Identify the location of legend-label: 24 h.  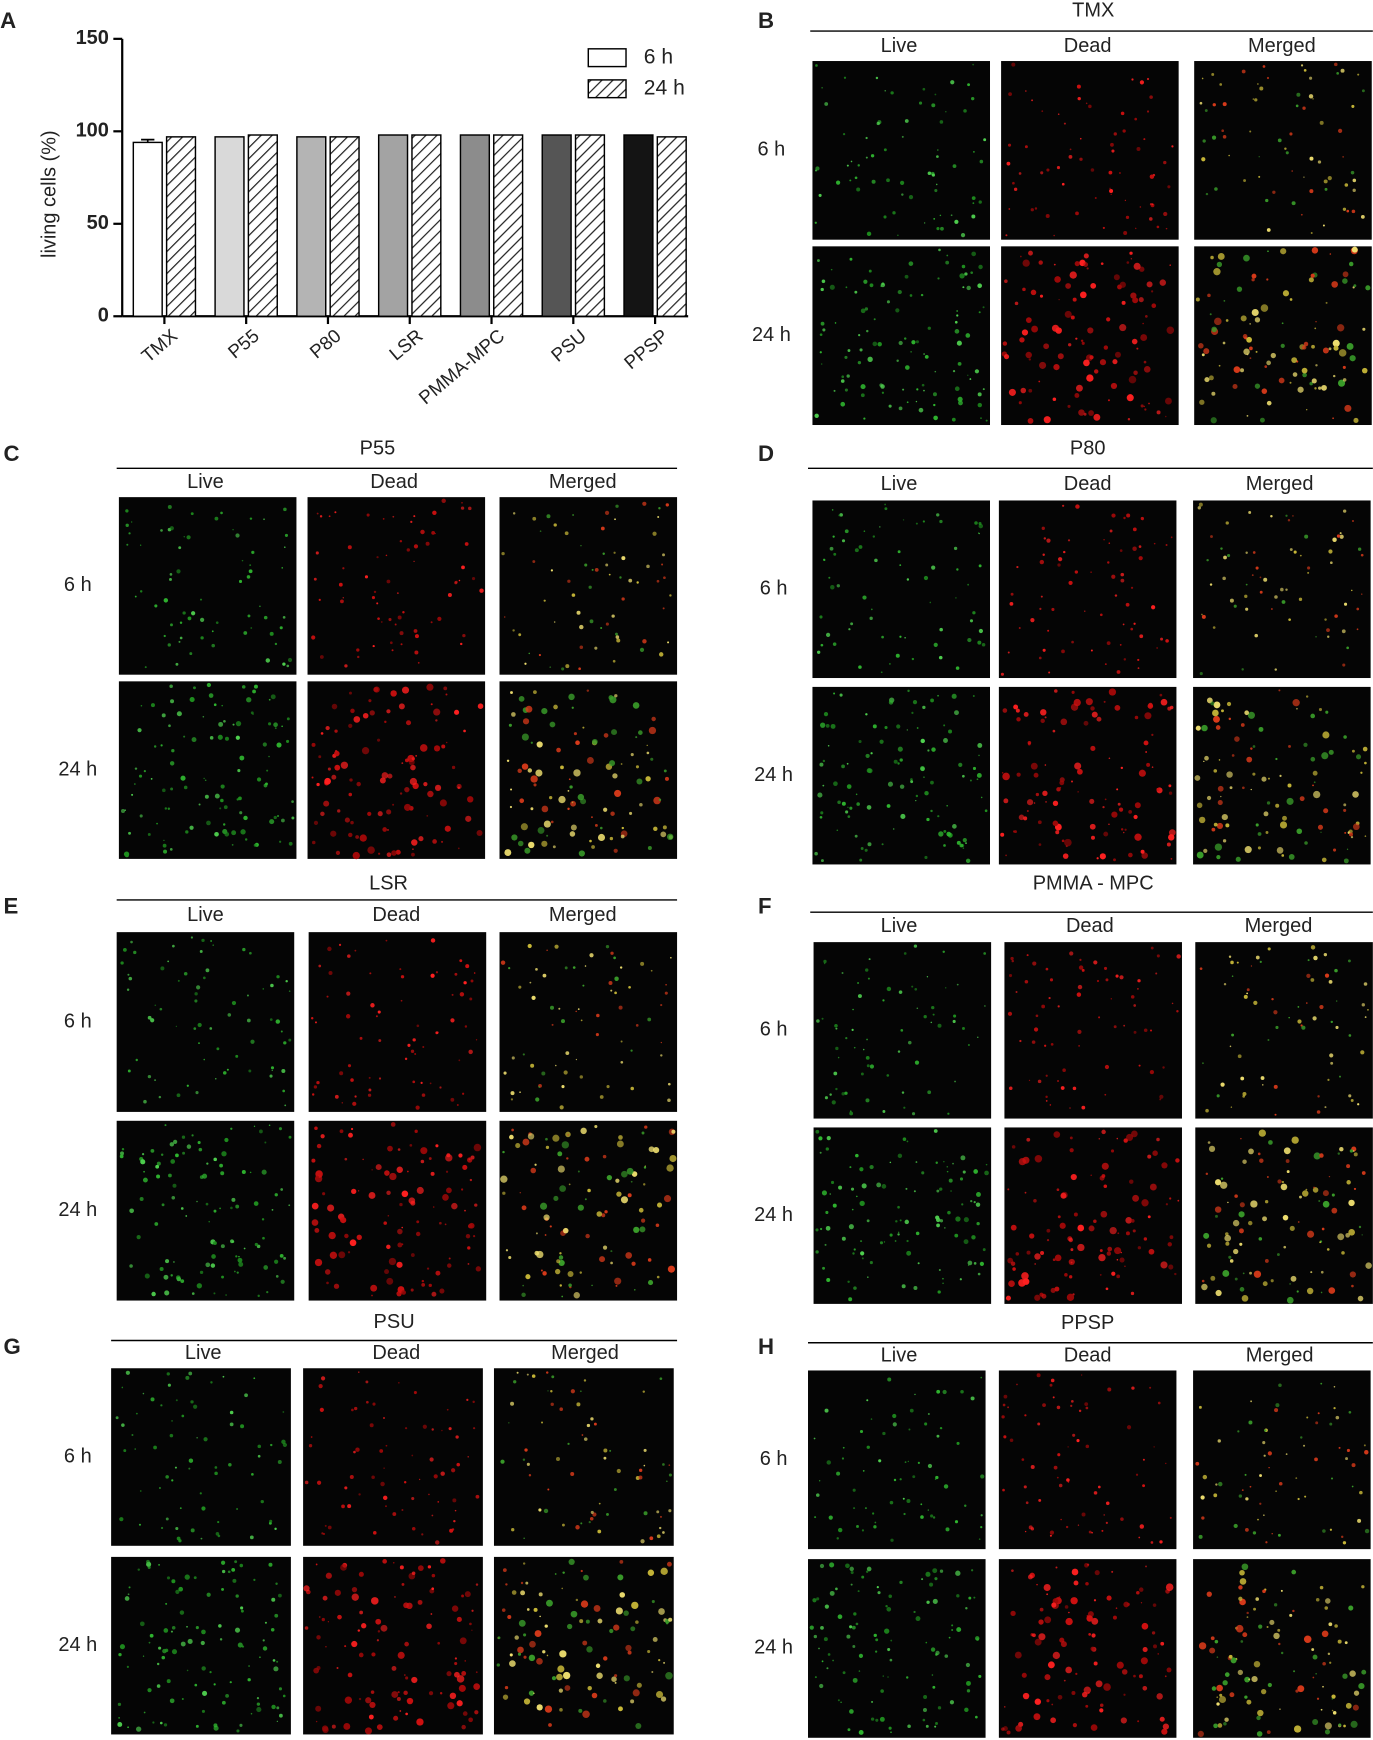
(664, 87).